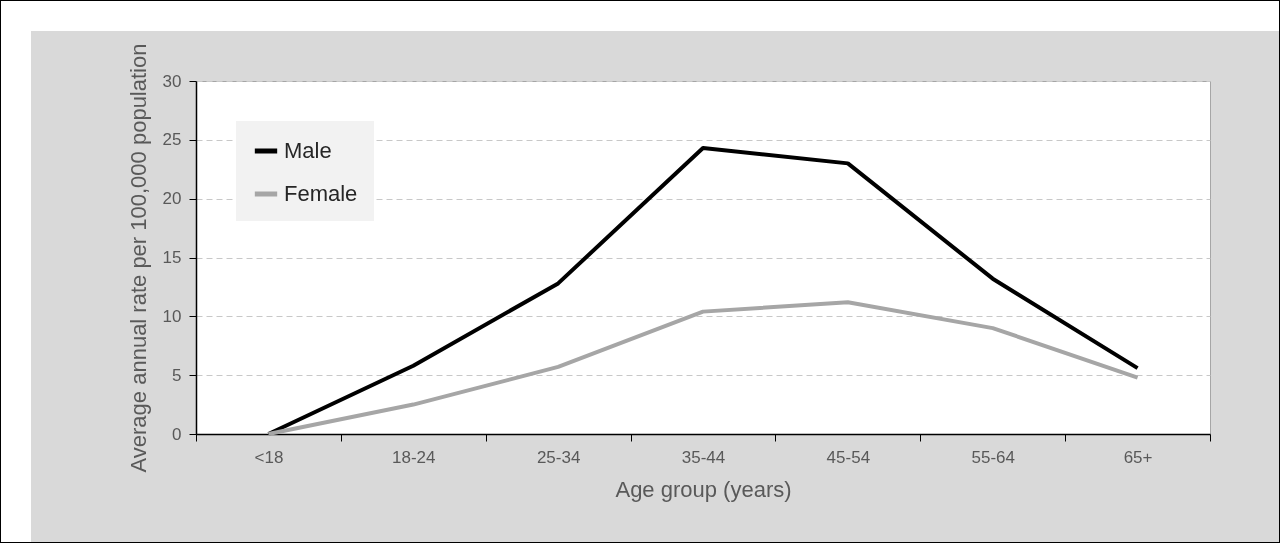  I want to click on x-tick-label: 45-54, so click(848, 457).